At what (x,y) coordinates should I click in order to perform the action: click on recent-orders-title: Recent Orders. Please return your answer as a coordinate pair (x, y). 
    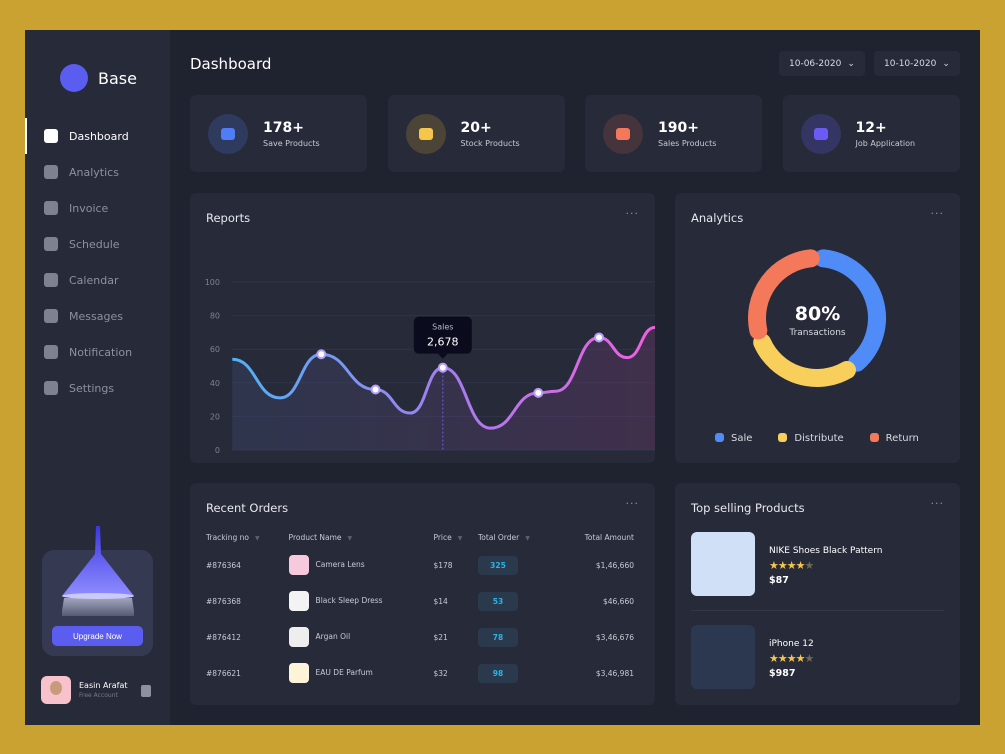
    Looking at the image, I should click on (247, 508).